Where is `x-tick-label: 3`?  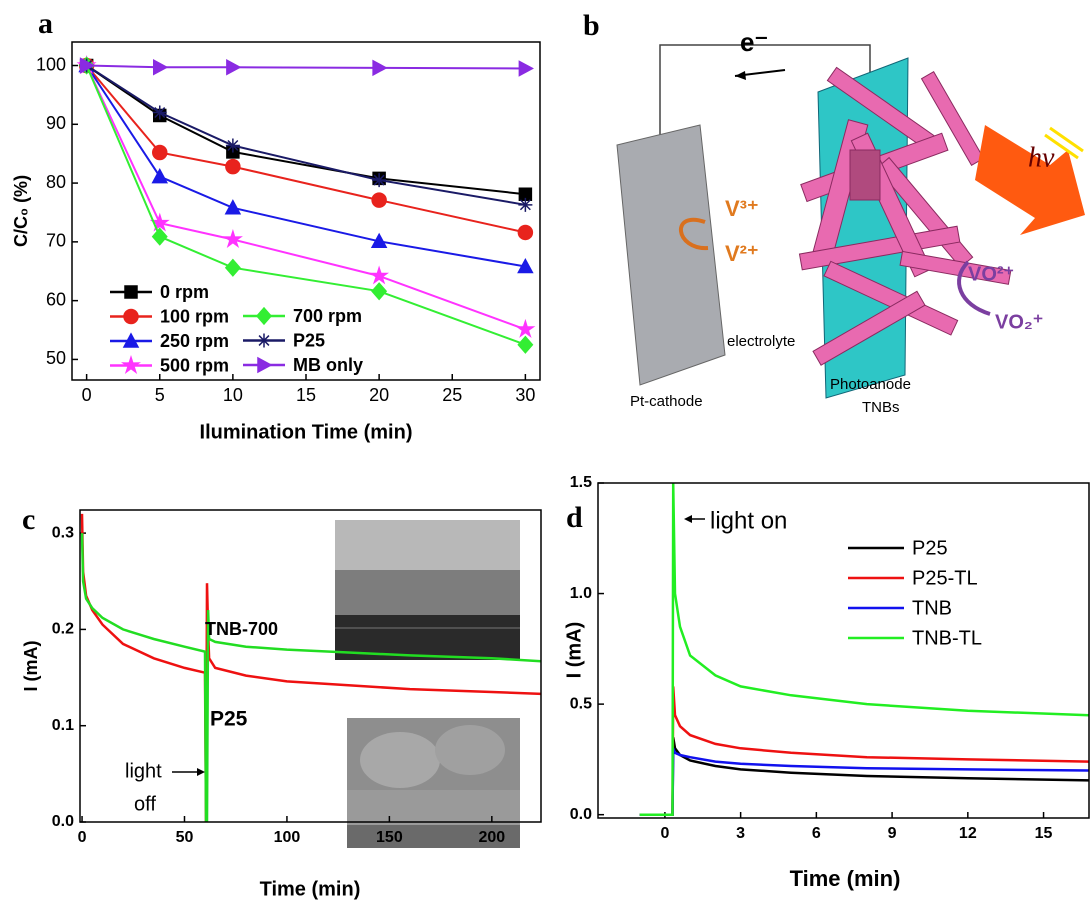 x-tick-label: 3 is located at coordinates (740, 833).